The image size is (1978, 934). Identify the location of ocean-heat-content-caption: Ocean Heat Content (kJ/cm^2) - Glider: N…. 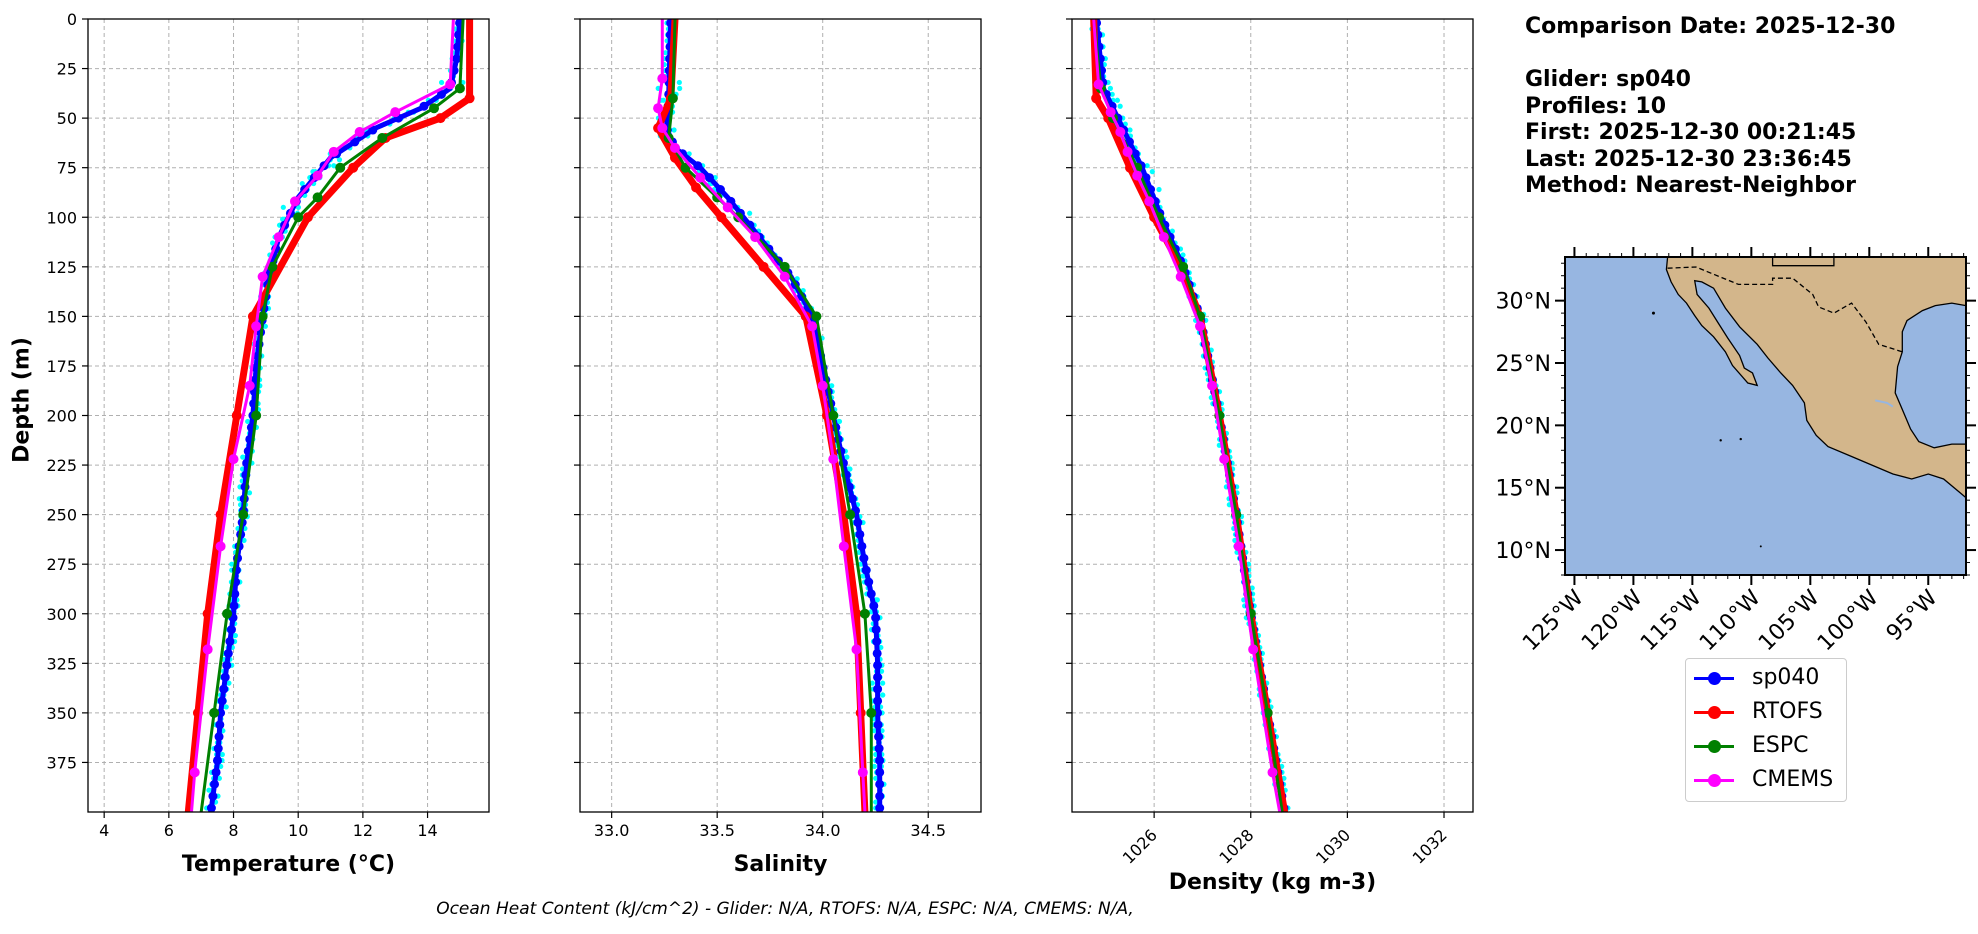
(785, 909).